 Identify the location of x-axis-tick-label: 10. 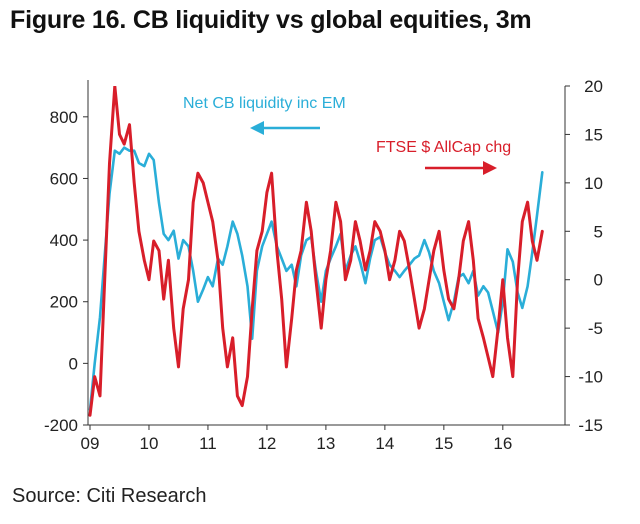
(149, 443).